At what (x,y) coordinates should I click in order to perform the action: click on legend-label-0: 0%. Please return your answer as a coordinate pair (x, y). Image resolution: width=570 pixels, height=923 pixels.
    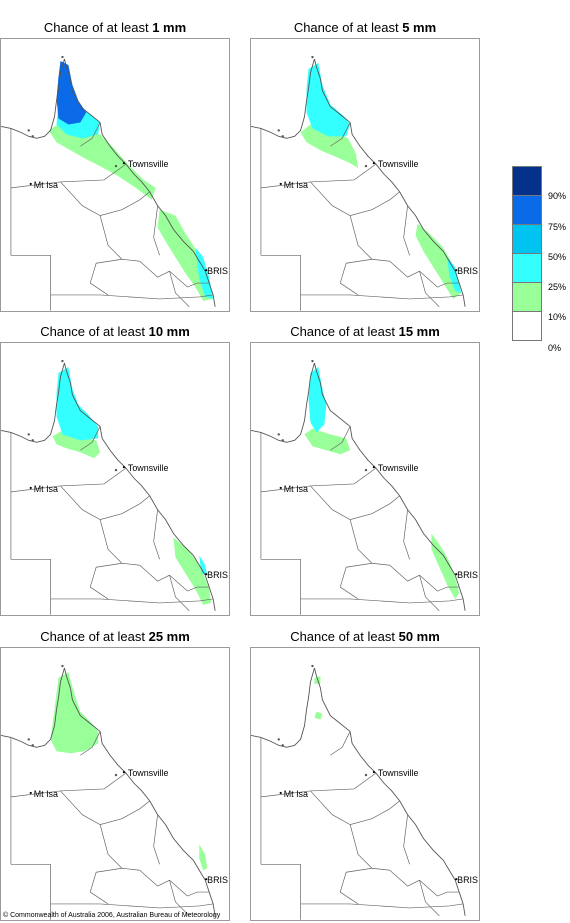
    Looking at the image, I should click on (555, 348).